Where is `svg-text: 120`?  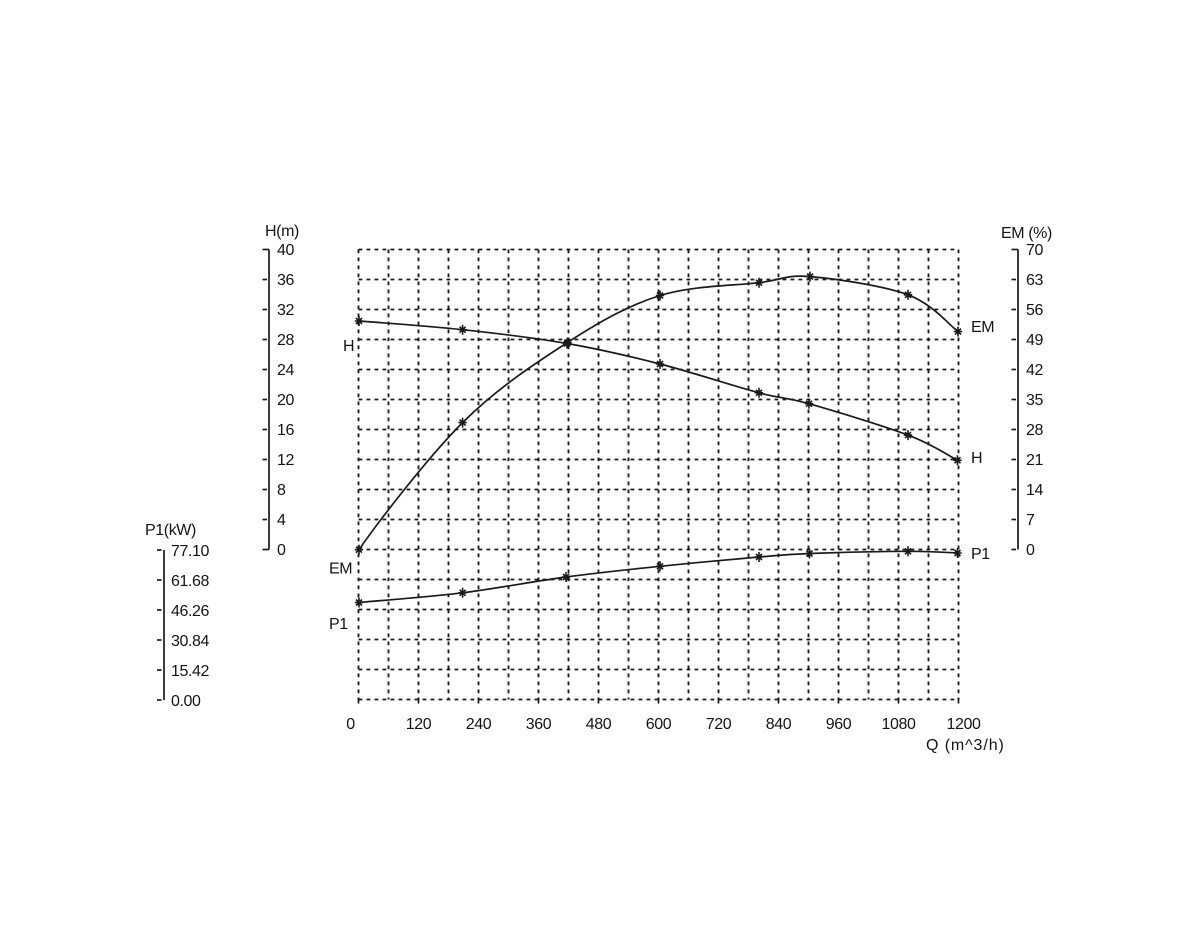 svg-text: 120 is located at coordinates (419, 724).